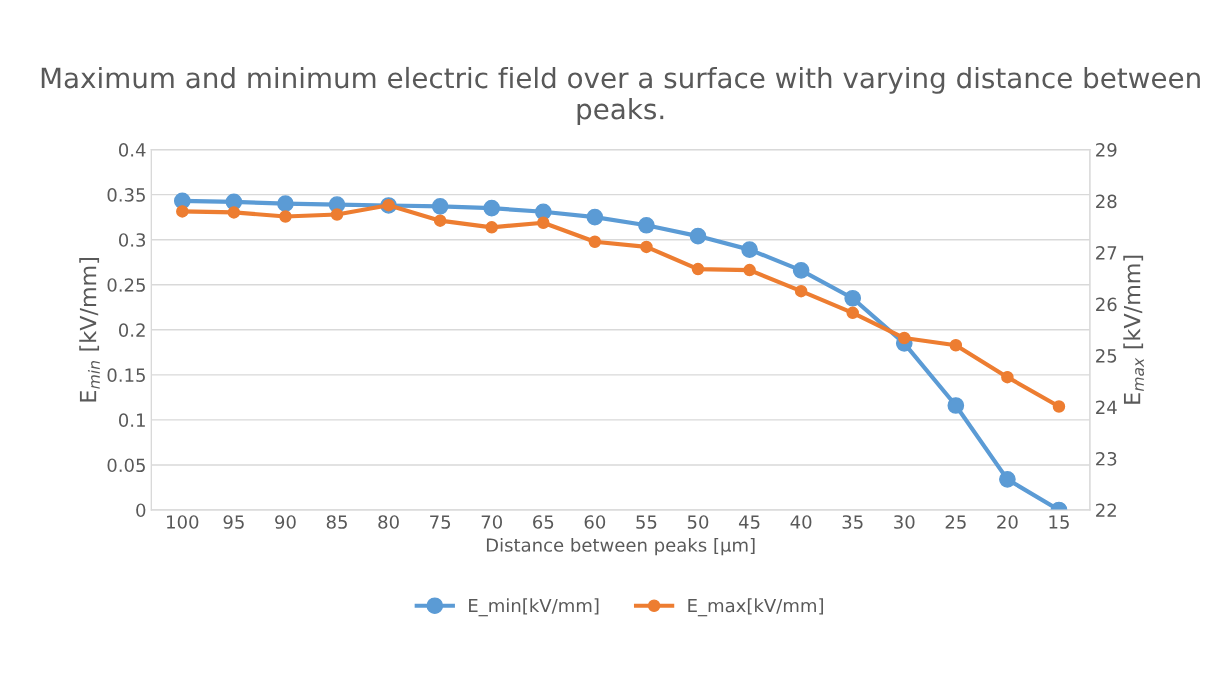 This screenshot has height=680, width=1211. I want to click on y-tick-label: 0.2, so click(131, 330).